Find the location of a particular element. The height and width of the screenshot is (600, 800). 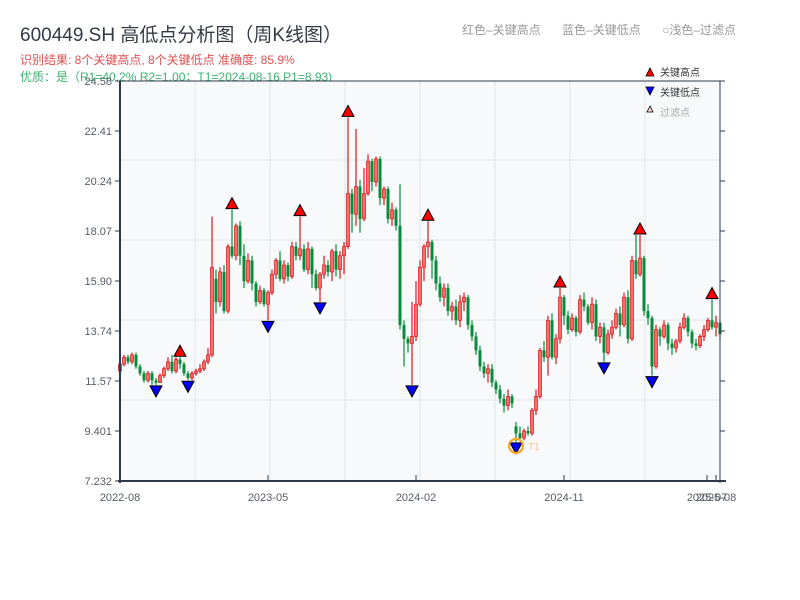

x-tick-label: 2025-07 is located at coordinates (707, 498).